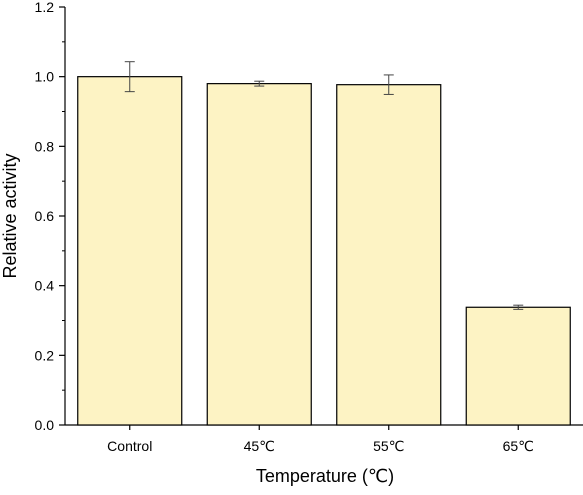 Image resolution: width=583 pixels, height=495 pixels. What do you see at coordinates (45, 146) in the screenshot?
I see `y-tick-label: 0.8` at bounding box center [45, 146].